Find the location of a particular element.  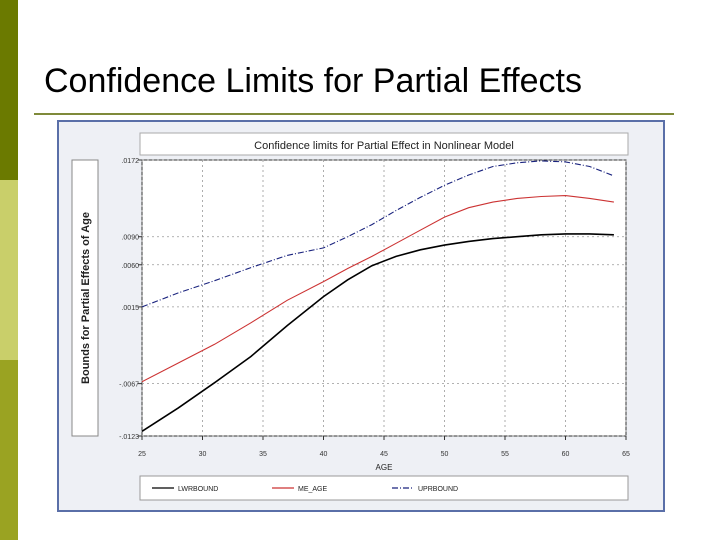

slide-accent-bar is located at coordinates (9, 270).